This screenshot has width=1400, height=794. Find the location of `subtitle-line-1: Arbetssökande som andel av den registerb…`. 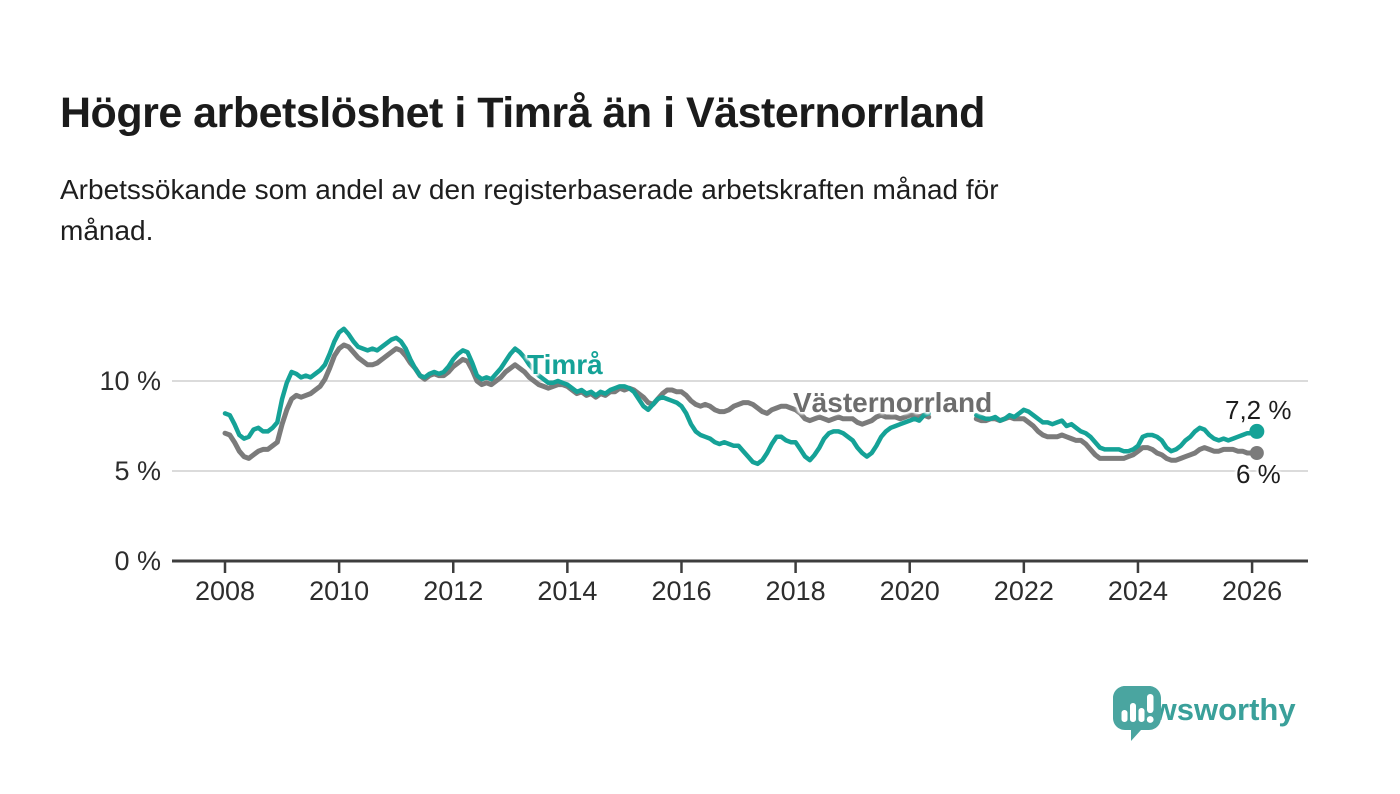

subtitle-line-1: Arbetssökande som andel av den registerb… is located at coordinates (529, 189).